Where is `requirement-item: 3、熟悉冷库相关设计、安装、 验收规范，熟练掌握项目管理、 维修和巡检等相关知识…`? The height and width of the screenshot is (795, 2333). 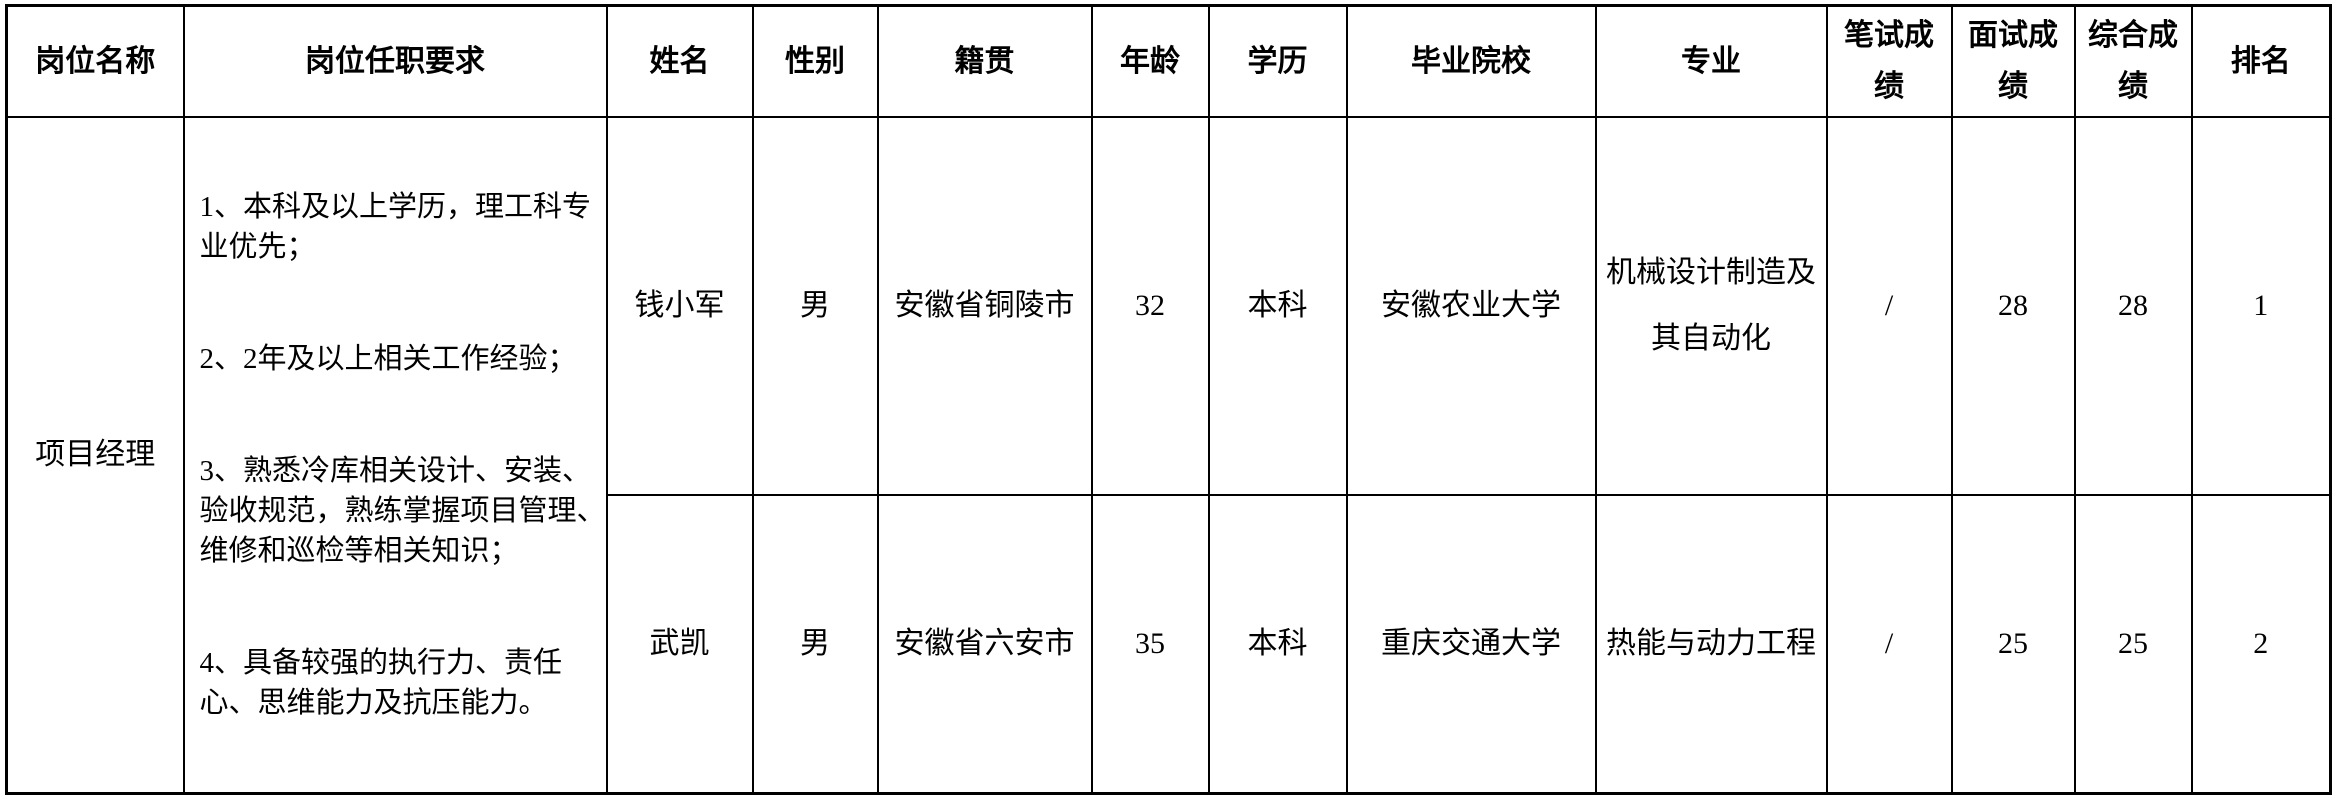
requirement-item: 3、熟悉冷库相关设计、安装、 验收规范，熟练掌握项目管理、 维修和巡检等相关知识… is located at coordinates (402, 510).